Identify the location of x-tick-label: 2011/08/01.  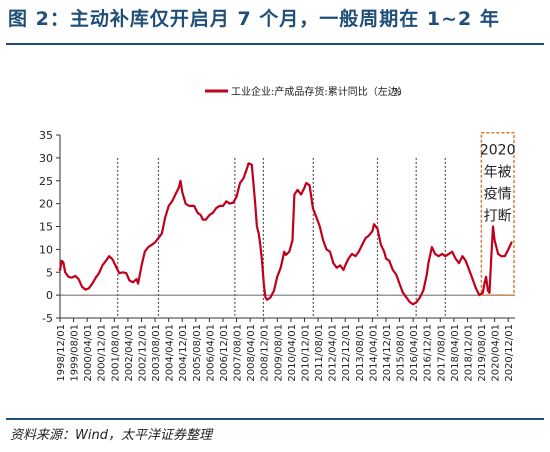
(319, 353).